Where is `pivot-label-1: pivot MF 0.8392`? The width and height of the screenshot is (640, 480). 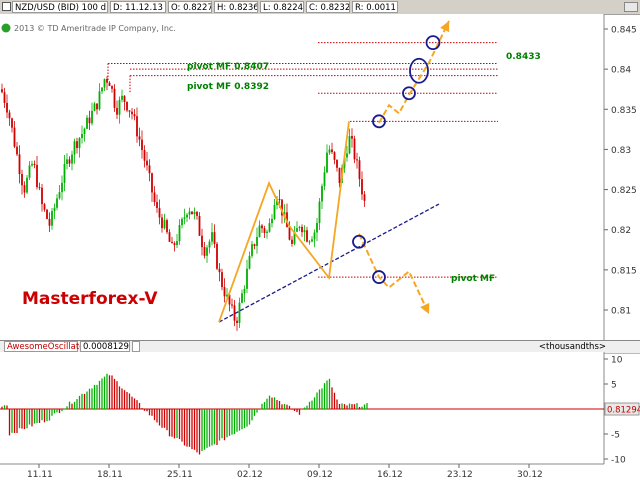
pivot-label-1: pivot MF 0.8392 is located at coordinates (228, 87).